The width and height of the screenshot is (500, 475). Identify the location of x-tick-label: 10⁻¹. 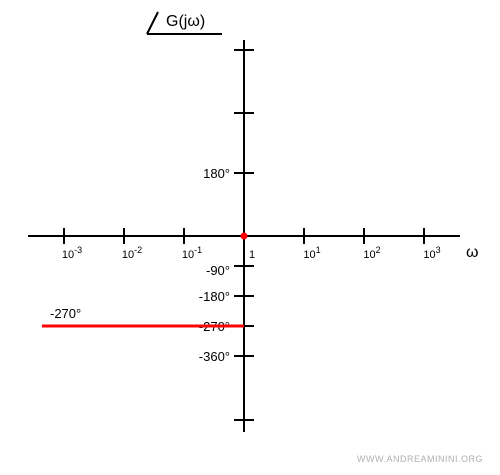
(192, 253).